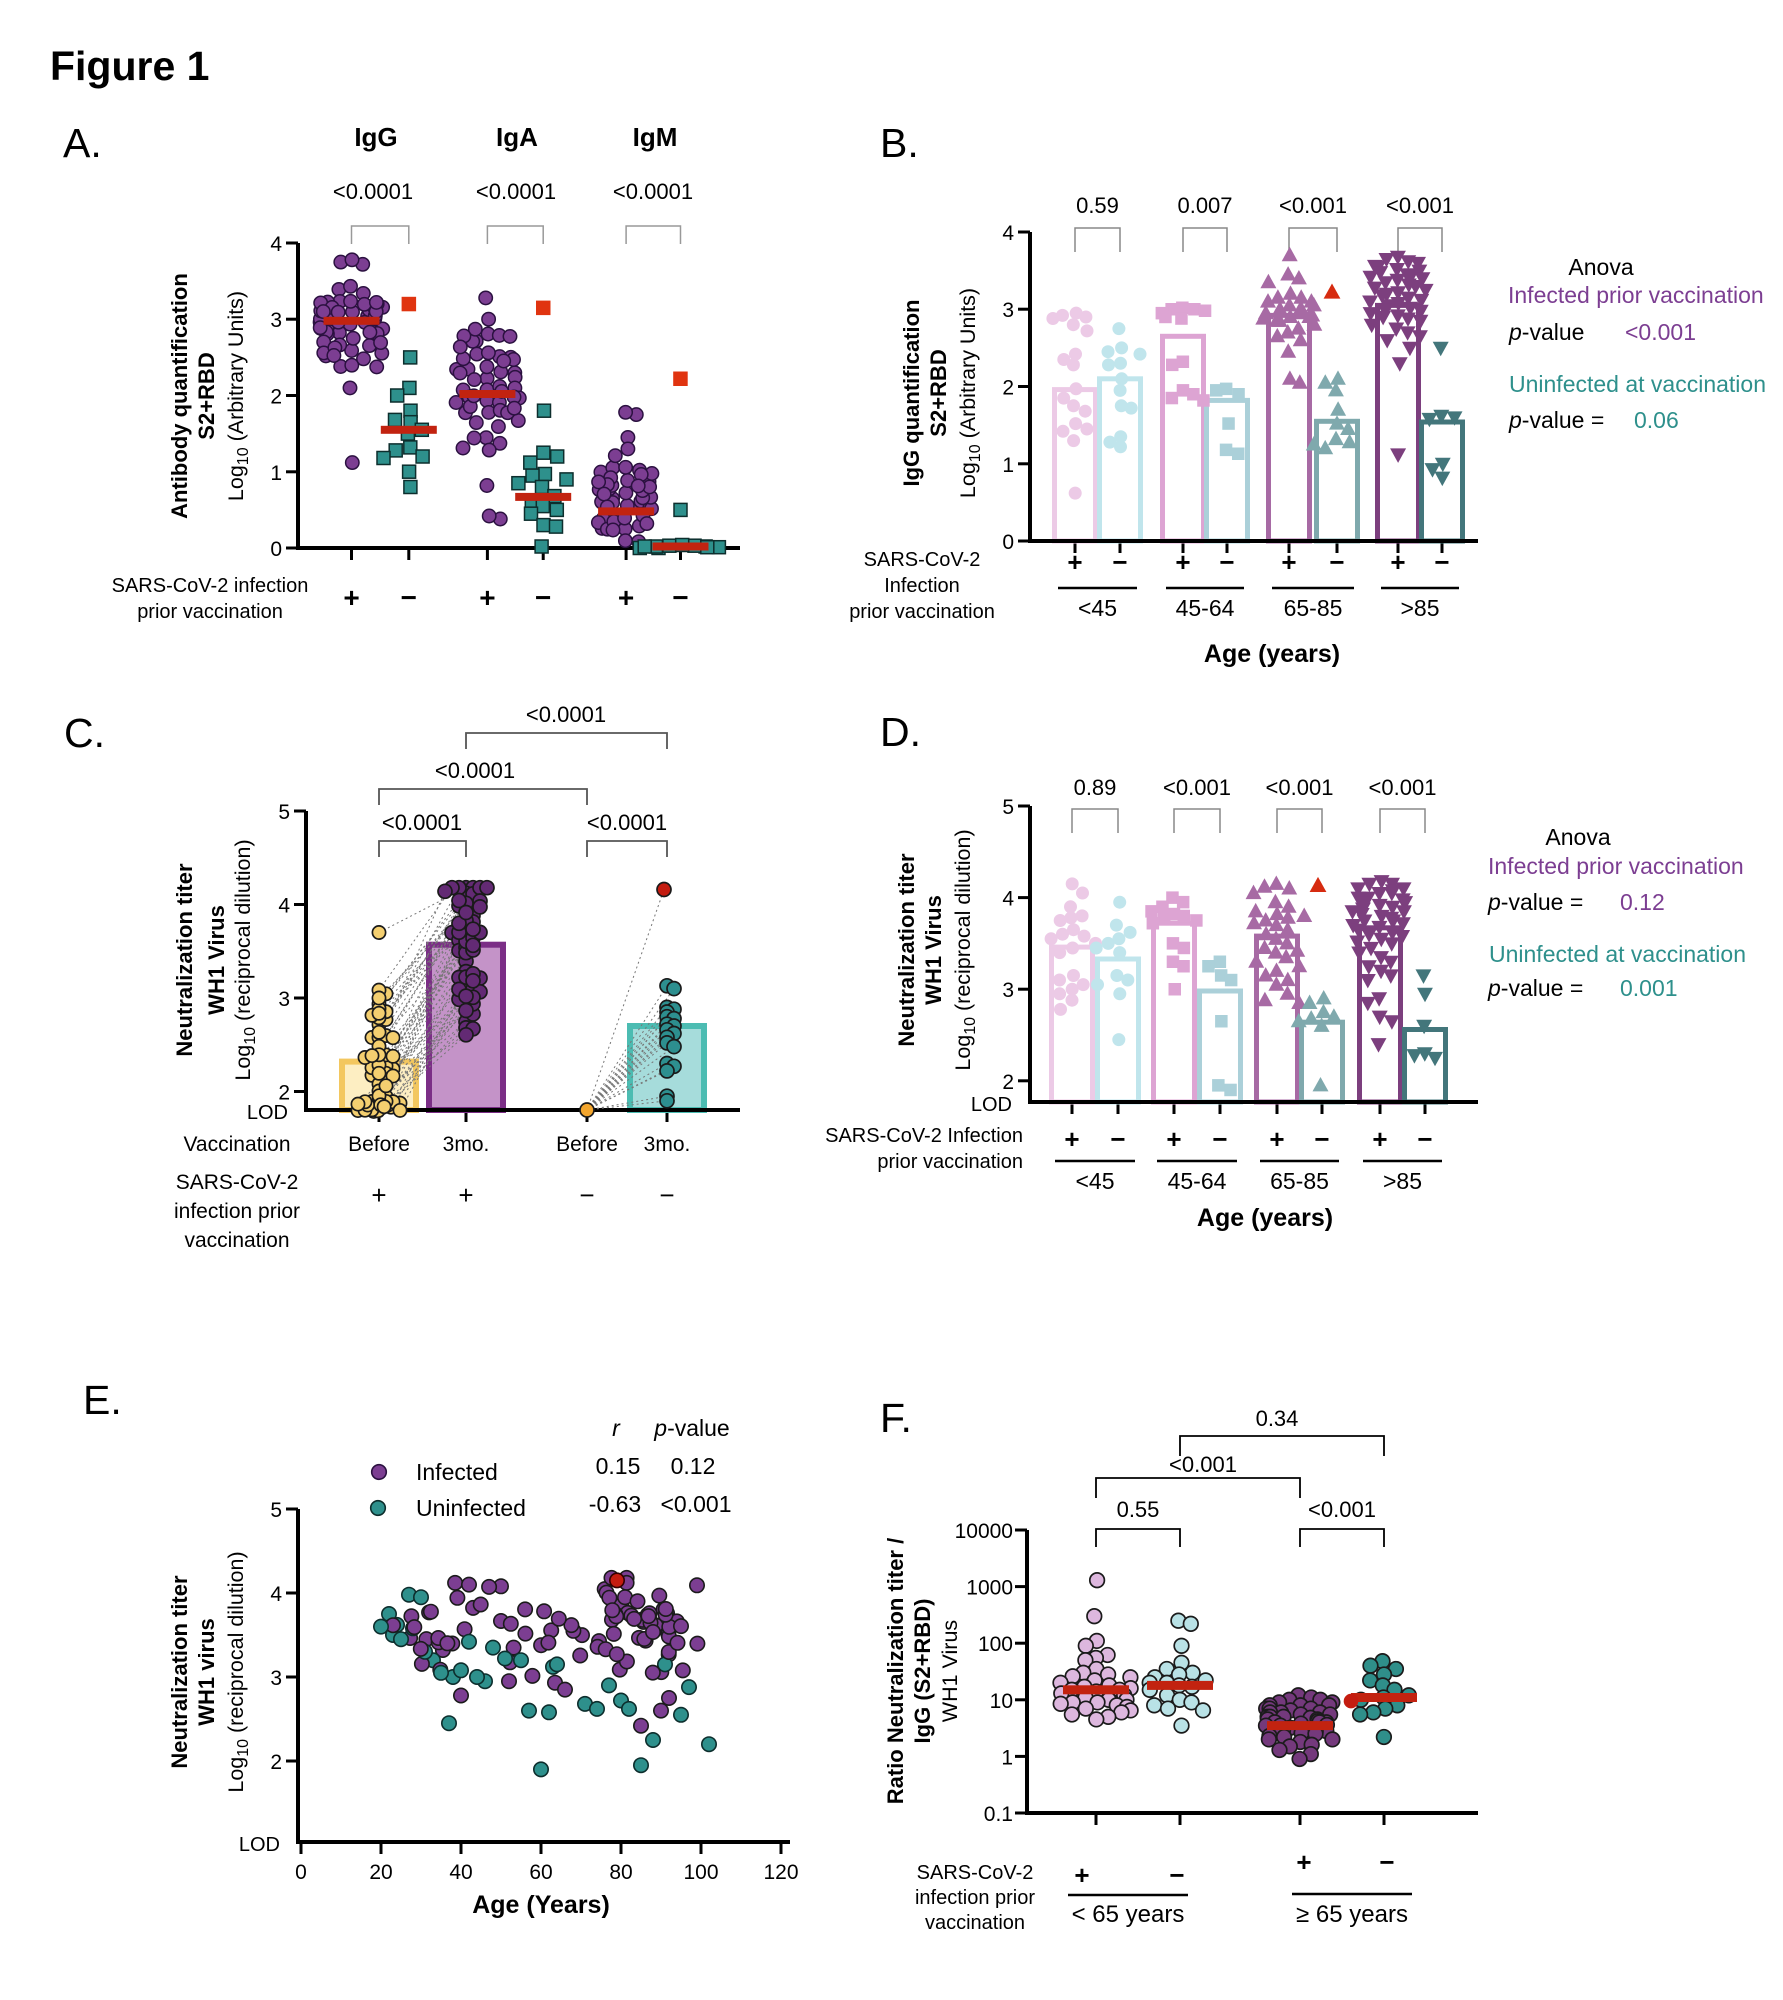 The image size is (1783, 2000). I want to click on svg-text: Antibody quantification, so click(179, 396).